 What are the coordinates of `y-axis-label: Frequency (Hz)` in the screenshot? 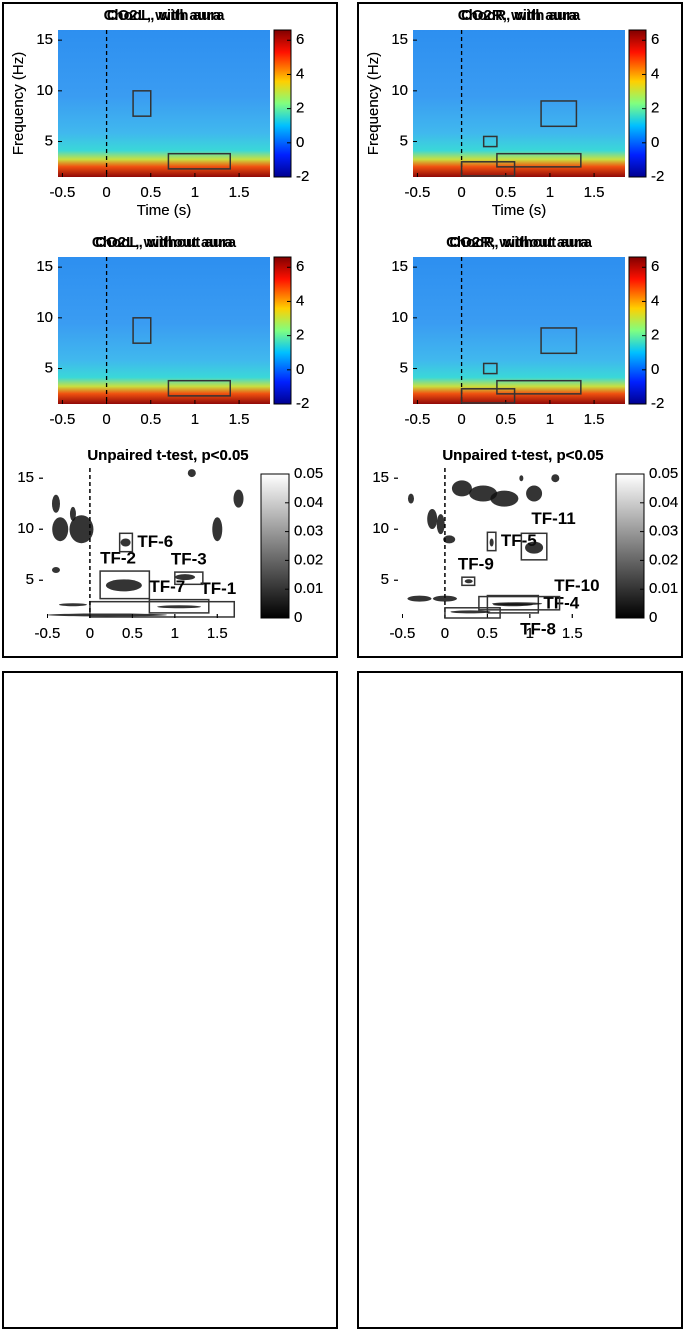 It's located at (18, 103).